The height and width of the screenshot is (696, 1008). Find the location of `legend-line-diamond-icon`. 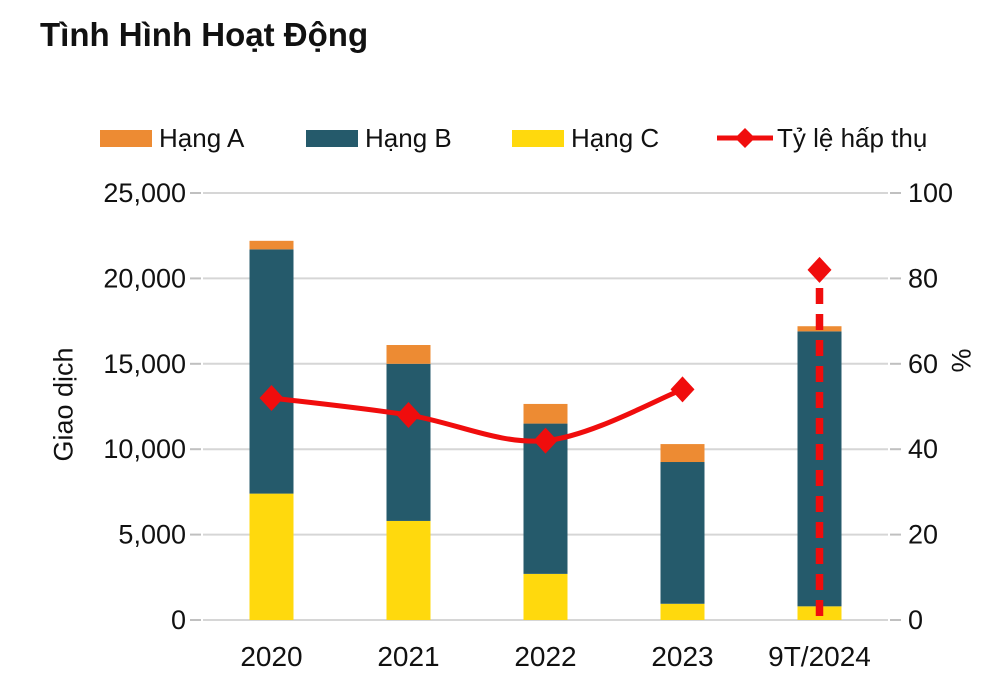

legend-line-diamond-icon is located at coordinates (745, 138).